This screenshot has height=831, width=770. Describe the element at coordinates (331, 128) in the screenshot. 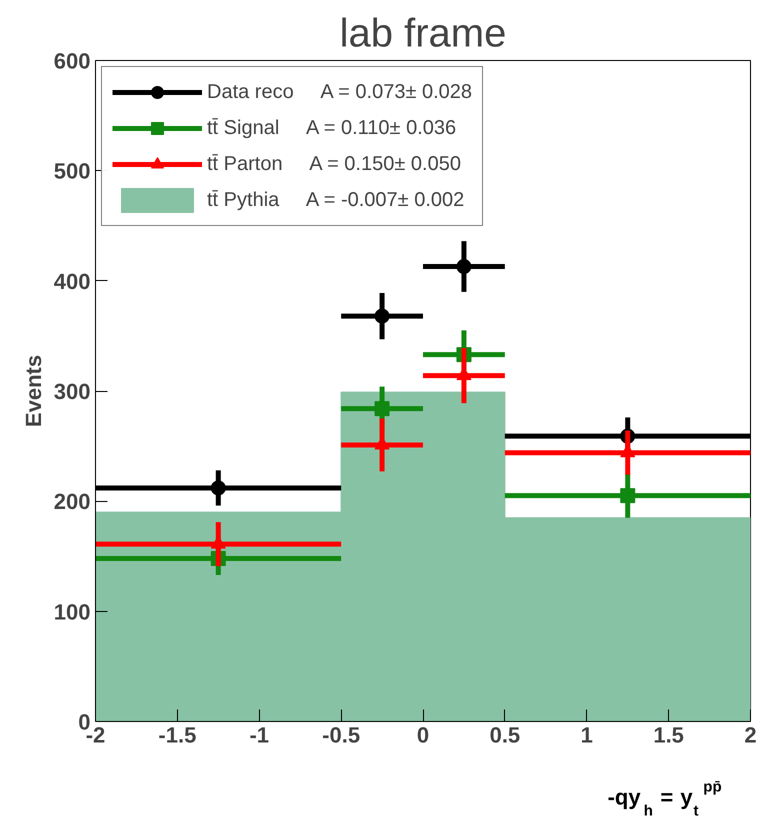

I see `legend-label: tt̄ Signal A = 0.110± 0.036` at that location.